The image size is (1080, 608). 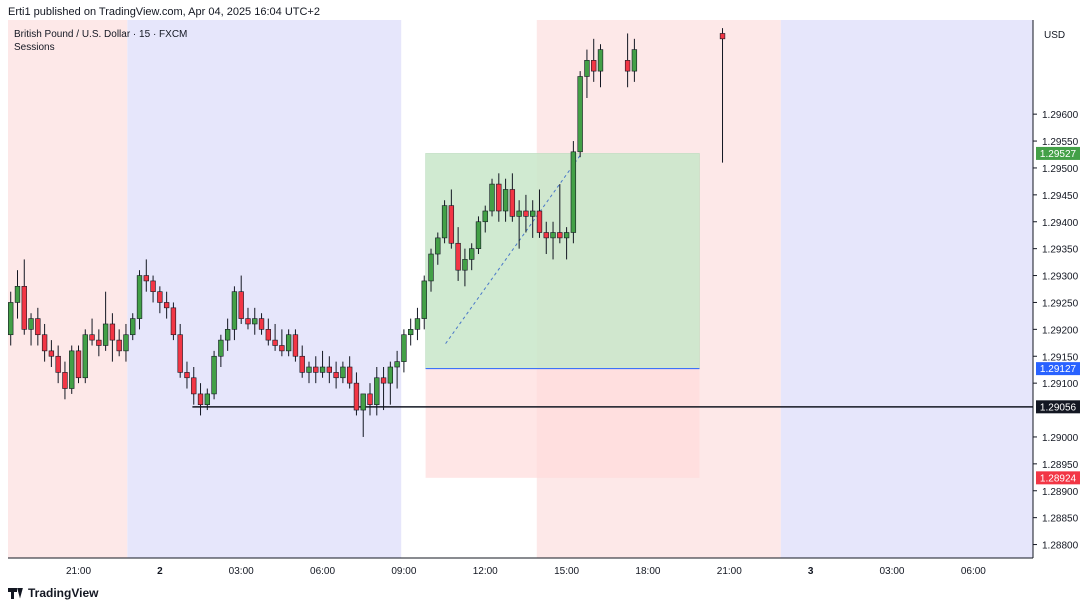 I want to click on tradingview-footer: TradingView, so click(x=53, y=593).